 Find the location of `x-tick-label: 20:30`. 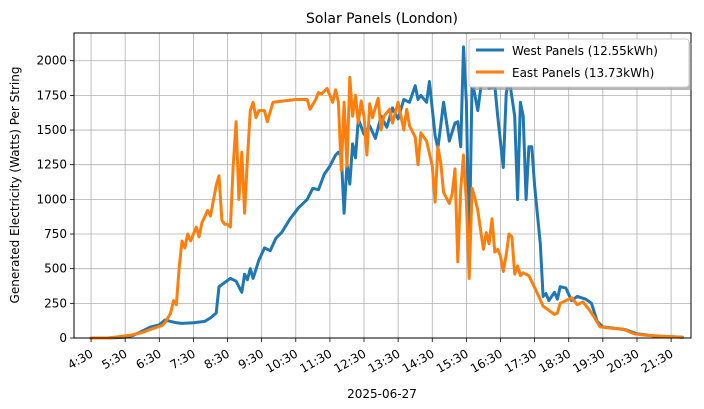

x-tick-label: 20:30 is located at coordinates (623, 360).